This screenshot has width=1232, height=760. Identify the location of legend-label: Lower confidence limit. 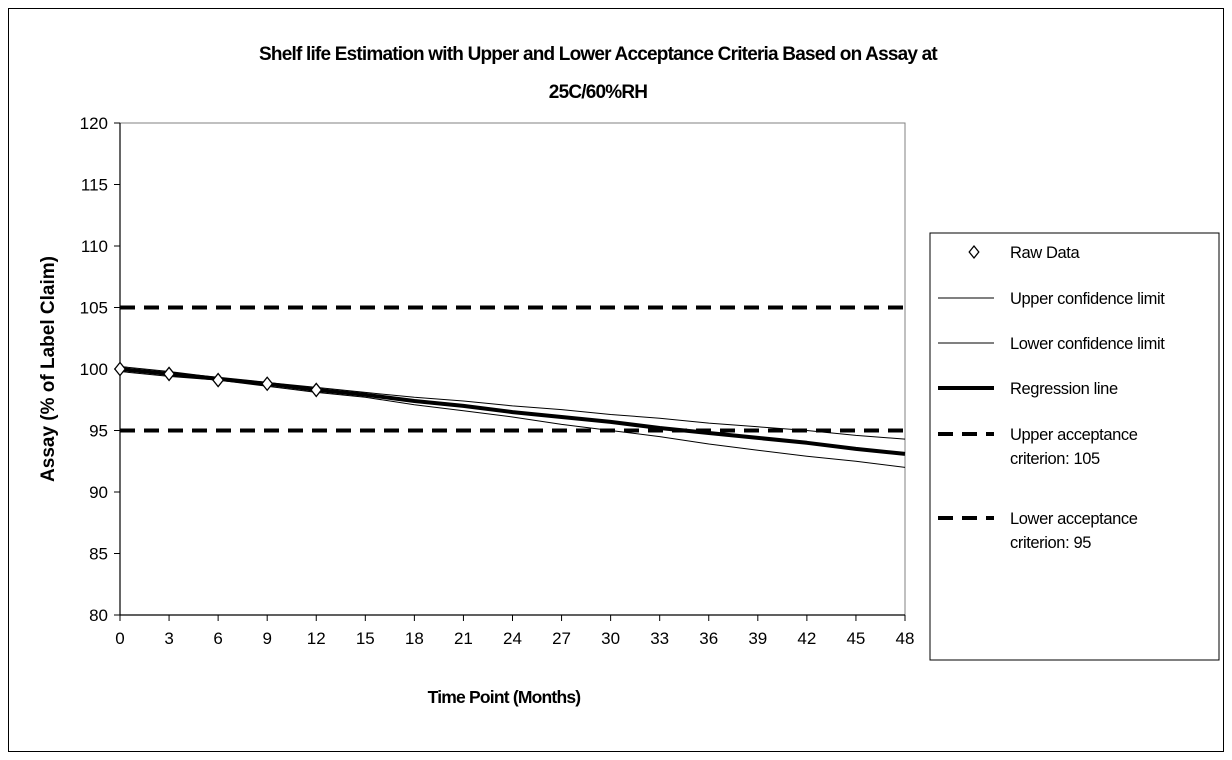
(1087, 344).